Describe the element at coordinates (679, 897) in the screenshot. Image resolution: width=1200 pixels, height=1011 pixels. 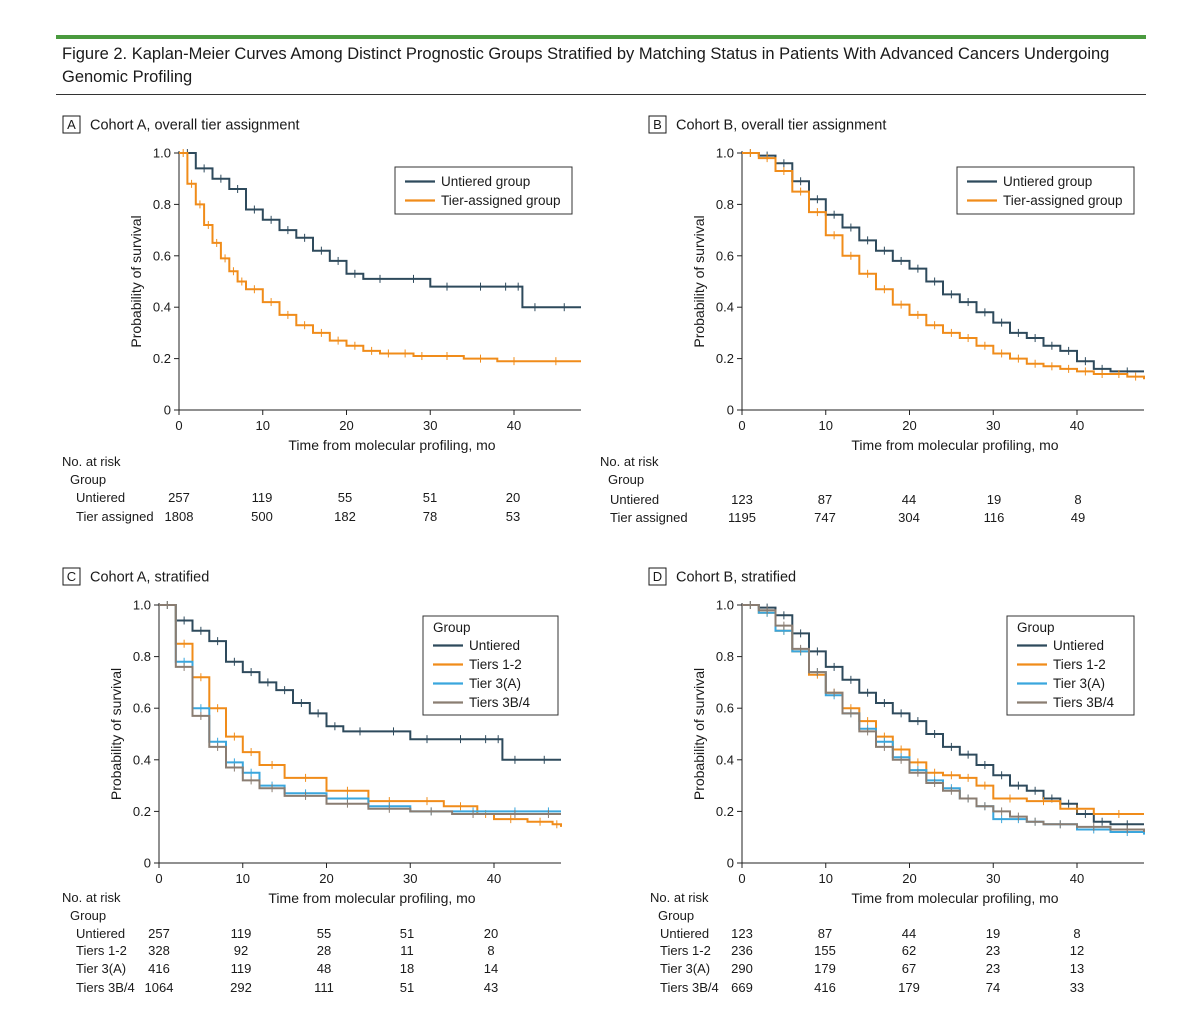
I see `risk-table-title: No. at risk` at that location.